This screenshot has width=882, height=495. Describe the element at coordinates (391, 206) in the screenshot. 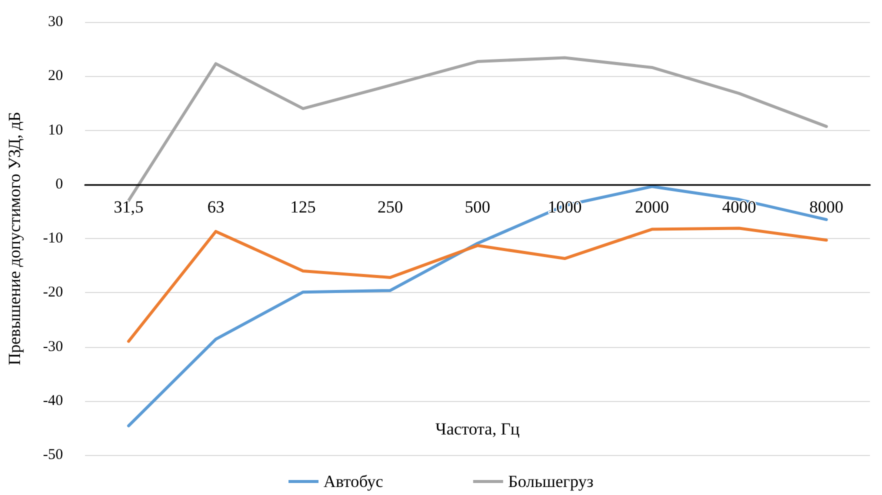

I see `x-tick-label: 250` at that location.